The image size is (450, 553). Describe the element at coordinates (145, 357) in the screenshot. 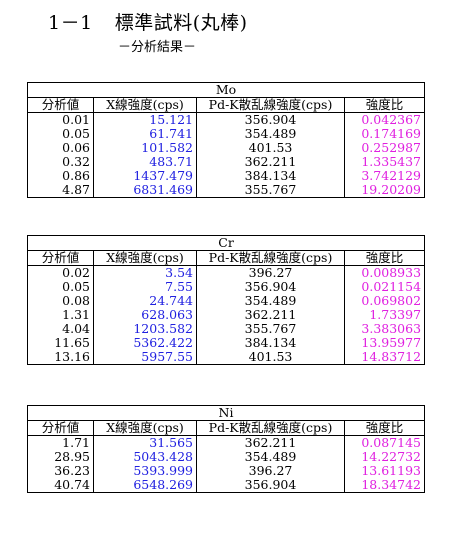

I see `xray-intensity: 5957.55` at that location.